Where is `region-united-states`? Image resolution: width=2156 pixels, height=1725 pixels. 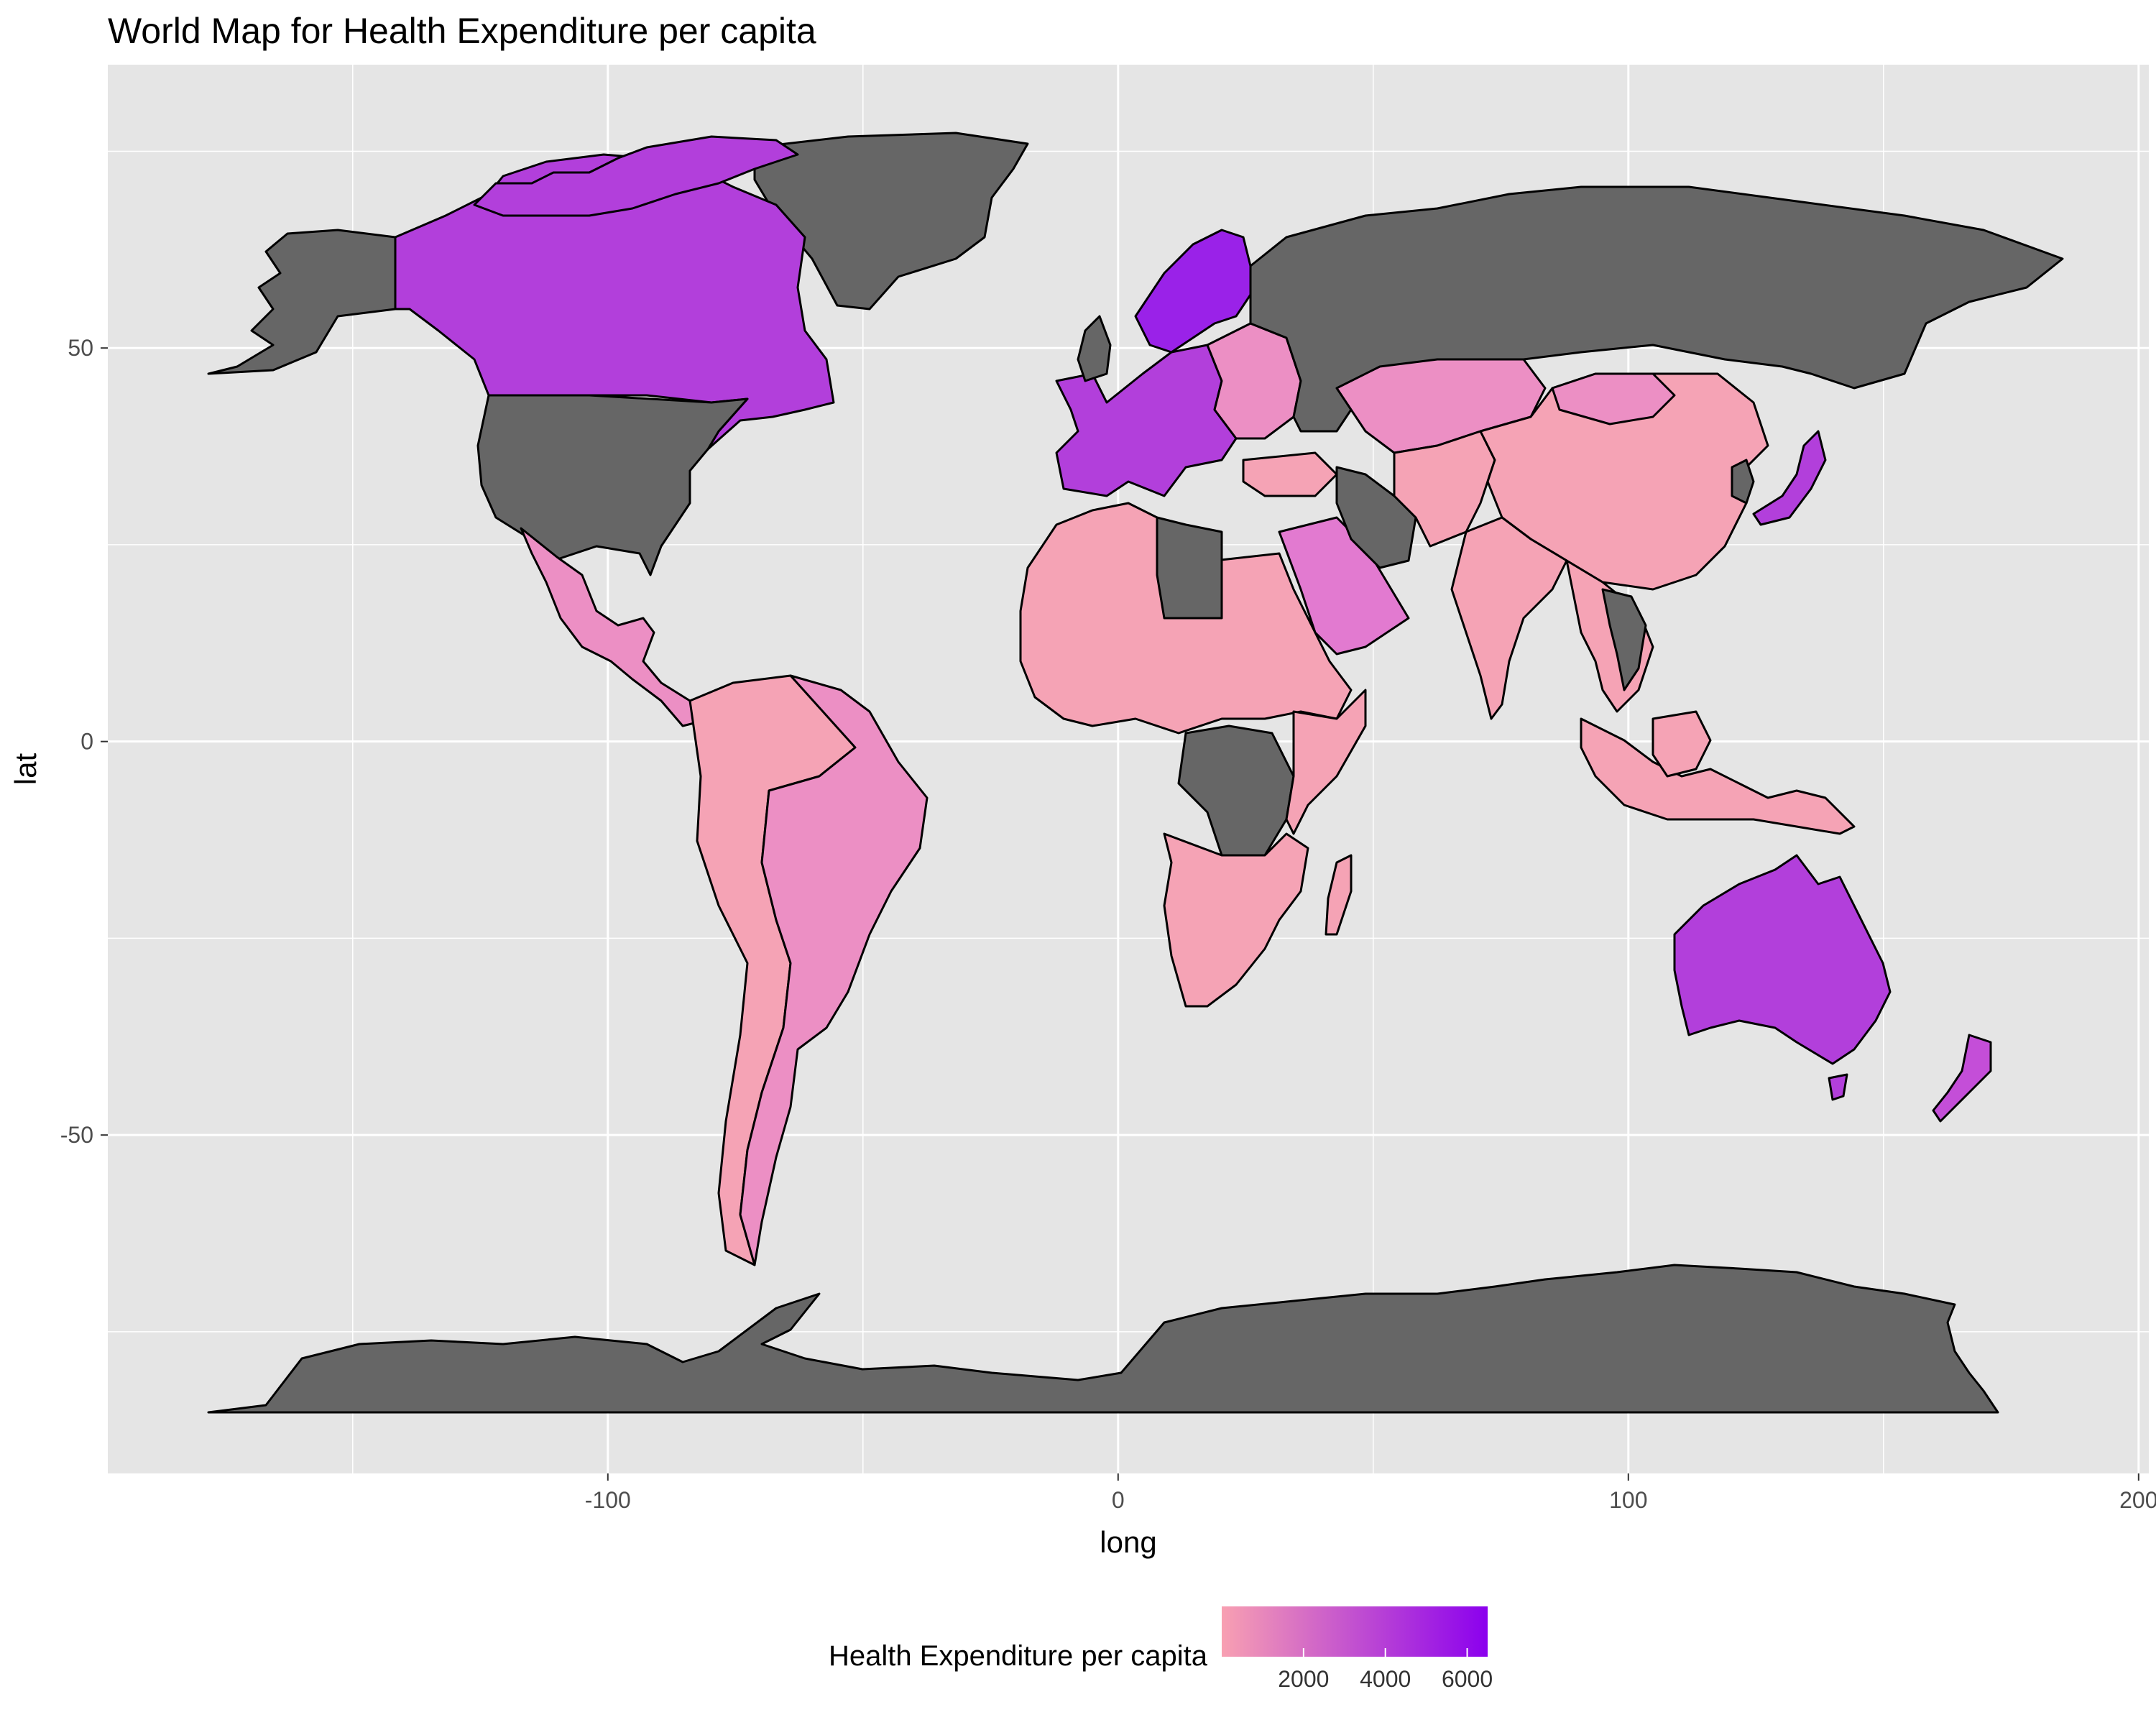 region-united-states is located at coordinates (612, 485).